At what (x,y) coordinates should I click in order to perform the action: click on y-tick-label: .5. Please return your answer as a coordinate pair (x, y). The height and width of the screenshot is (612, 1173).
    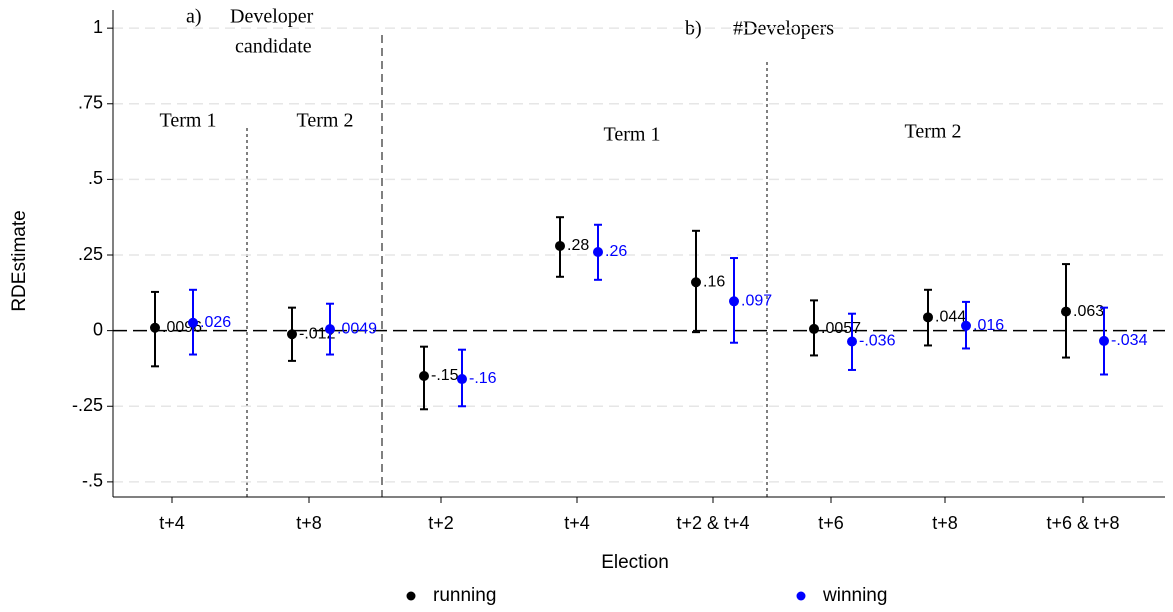
    Looking at the image, I should click on (95, 178).